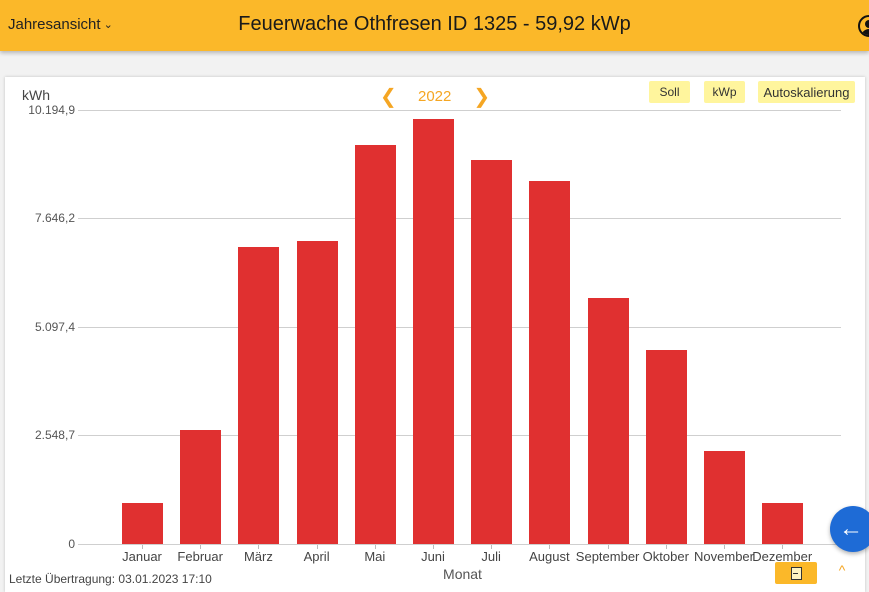  Describe the element at coordinates (54, 435) in the screenshot. I see `y-tick-label: 2.548,7` at that location.